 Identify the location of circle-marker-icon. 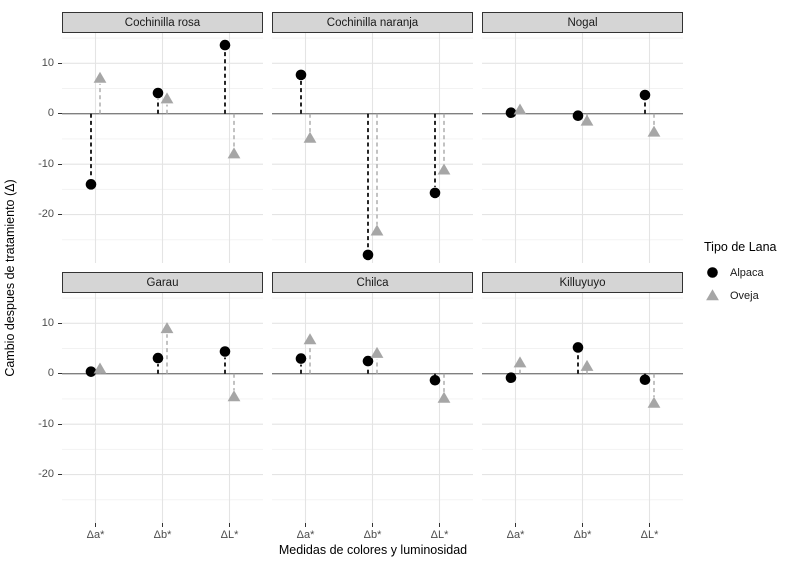
(712, 272).